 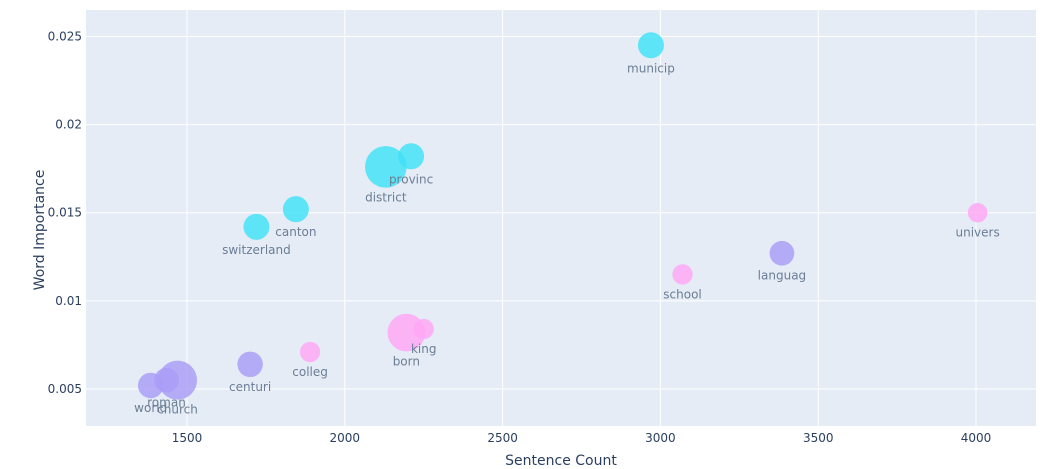 What do you see at coordinates (976, 438) in the screenshot?
I see `x-tick-label: 4000` at bounding box center [976, 438].